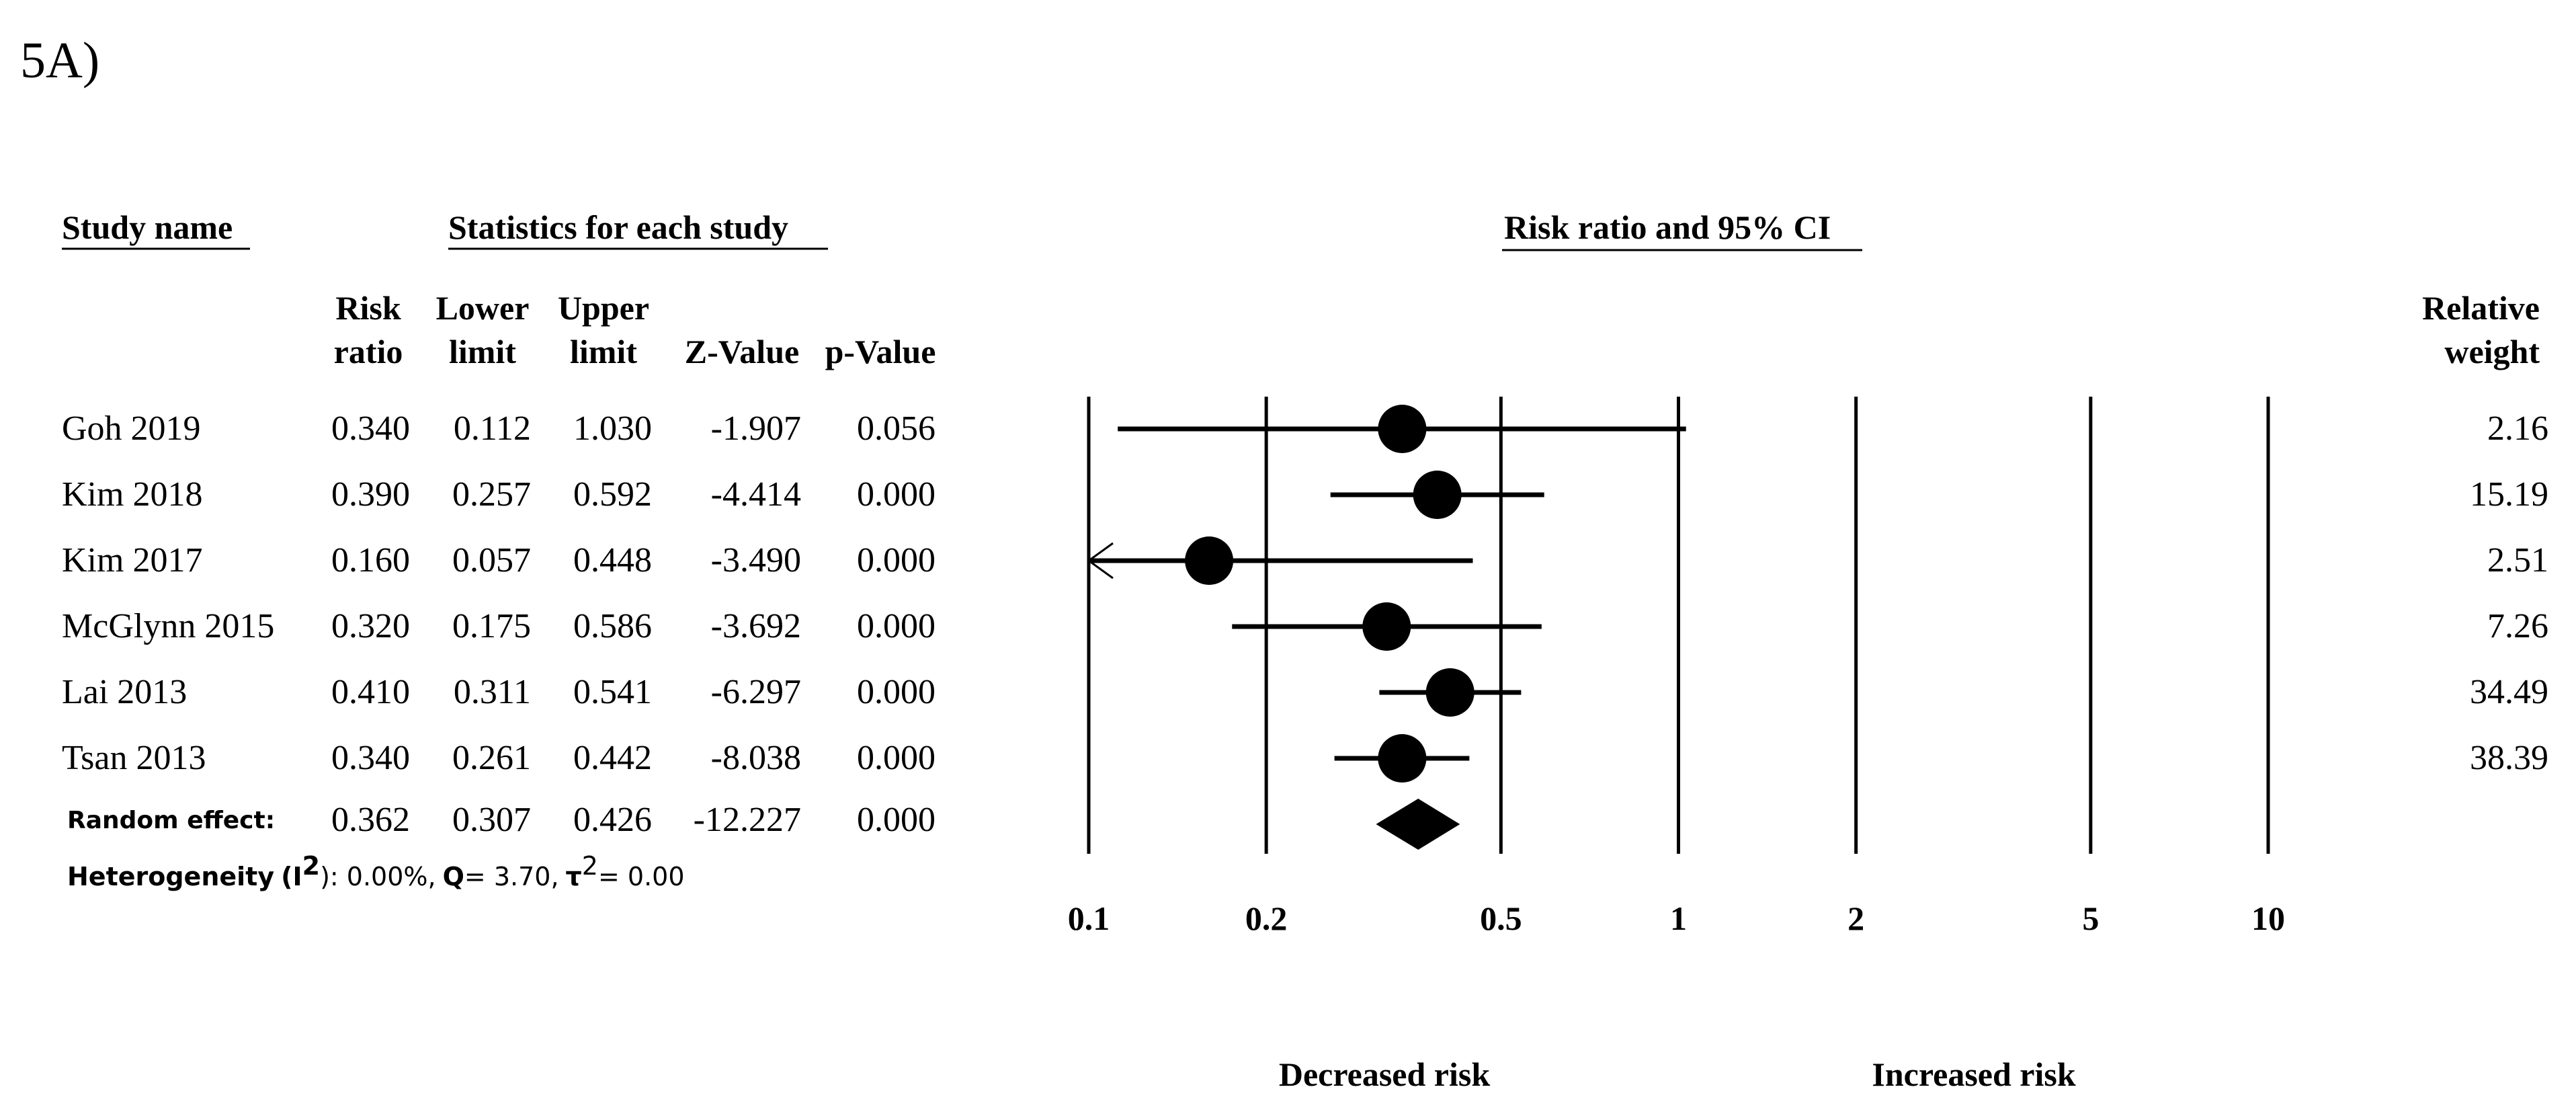 The width and height of the screenshot is (2576, 1120). Describe the element at coordinates (748, 820) in the screenshot. I see `pooled-z-value: -12.227` at that location.